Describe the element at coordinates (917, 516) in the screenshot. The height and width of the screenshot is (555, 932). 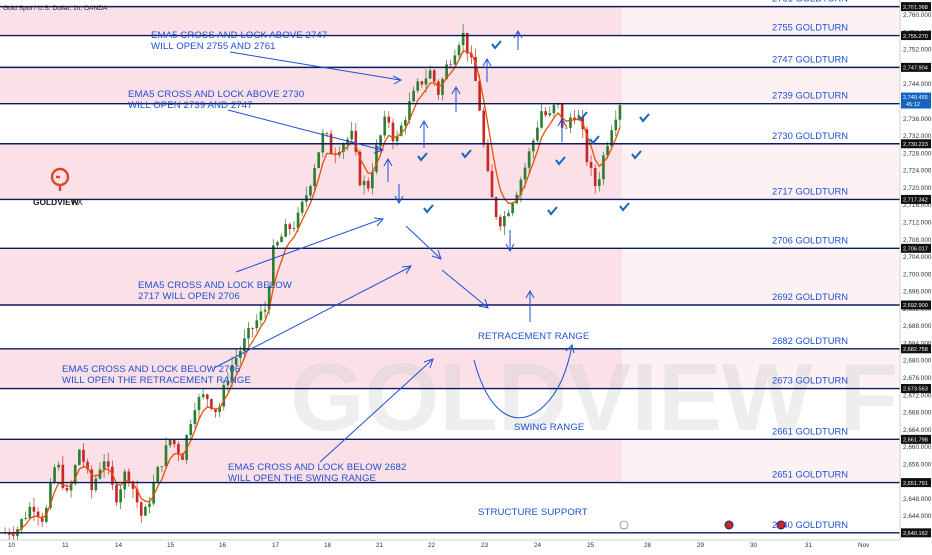
I see `y-tick-label: 2,644.000` at that location.